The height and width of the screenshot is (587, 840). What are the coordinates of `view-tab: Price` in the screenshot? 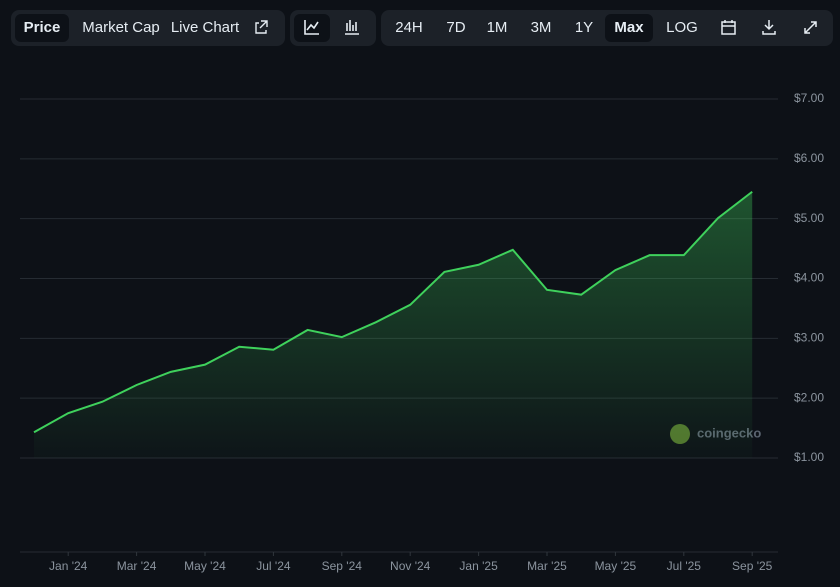 It's located at (42, 27).